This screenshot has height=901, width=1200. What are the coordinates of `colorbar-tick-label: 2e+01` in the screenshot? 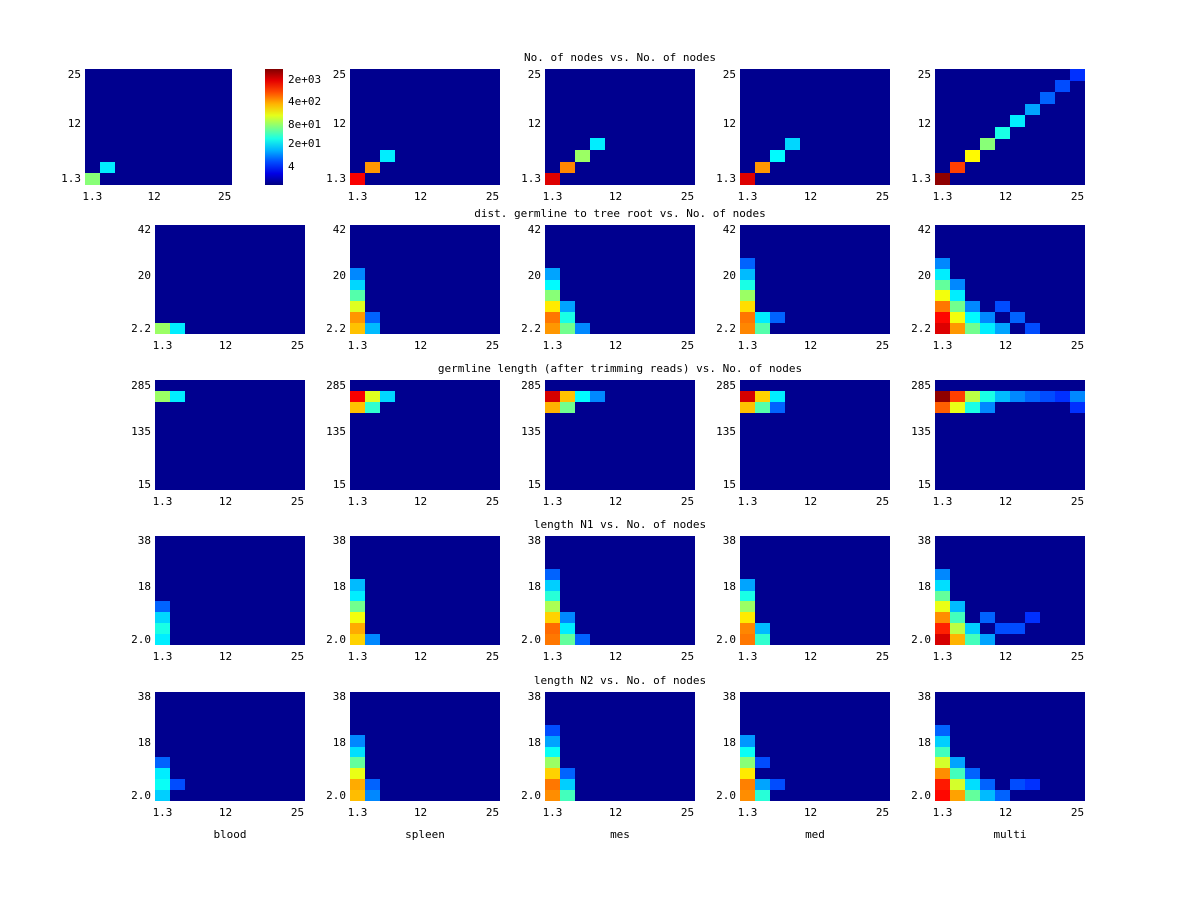 It's located at (305, 144).